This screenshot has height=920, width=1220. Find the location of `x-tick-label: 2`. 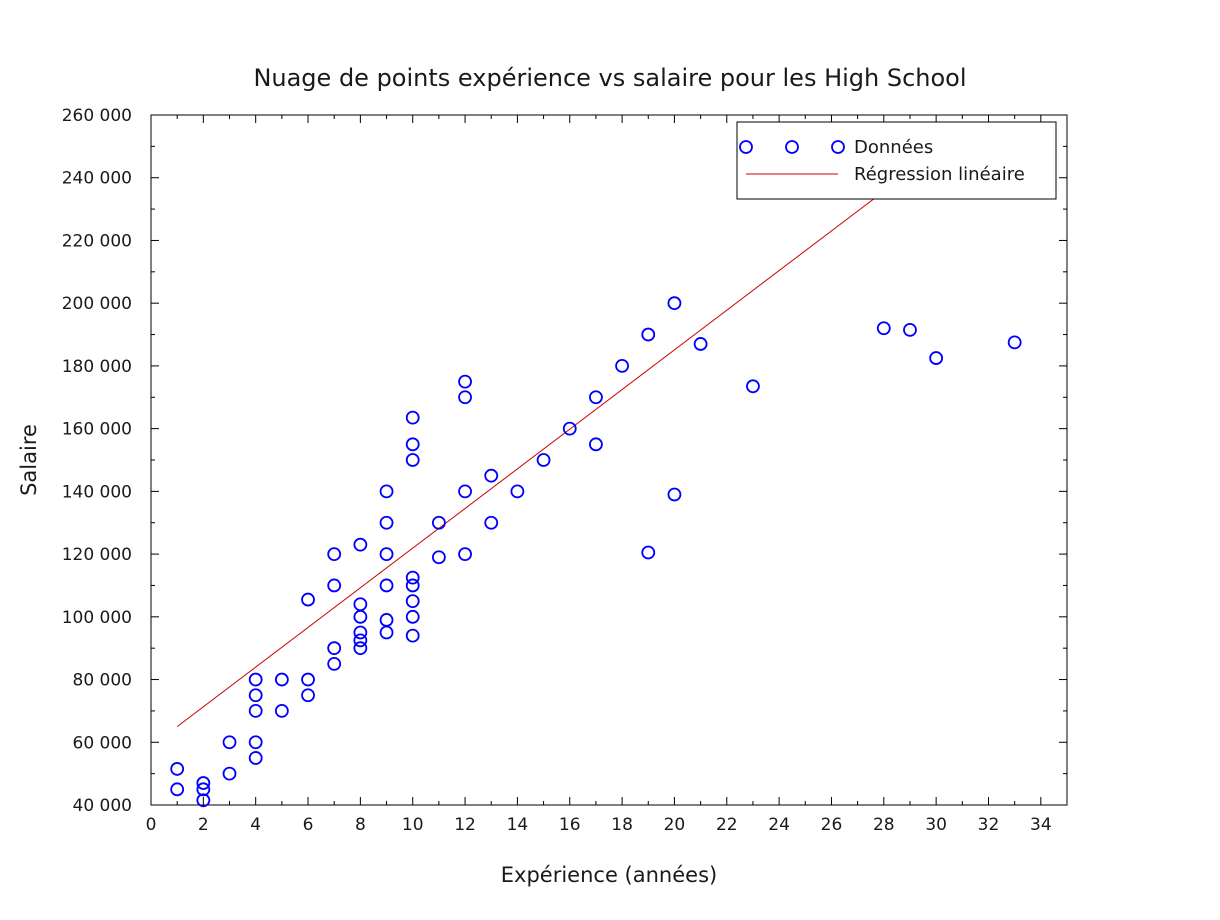

x-tick-label: 2 is located at coordinates (203, 825).